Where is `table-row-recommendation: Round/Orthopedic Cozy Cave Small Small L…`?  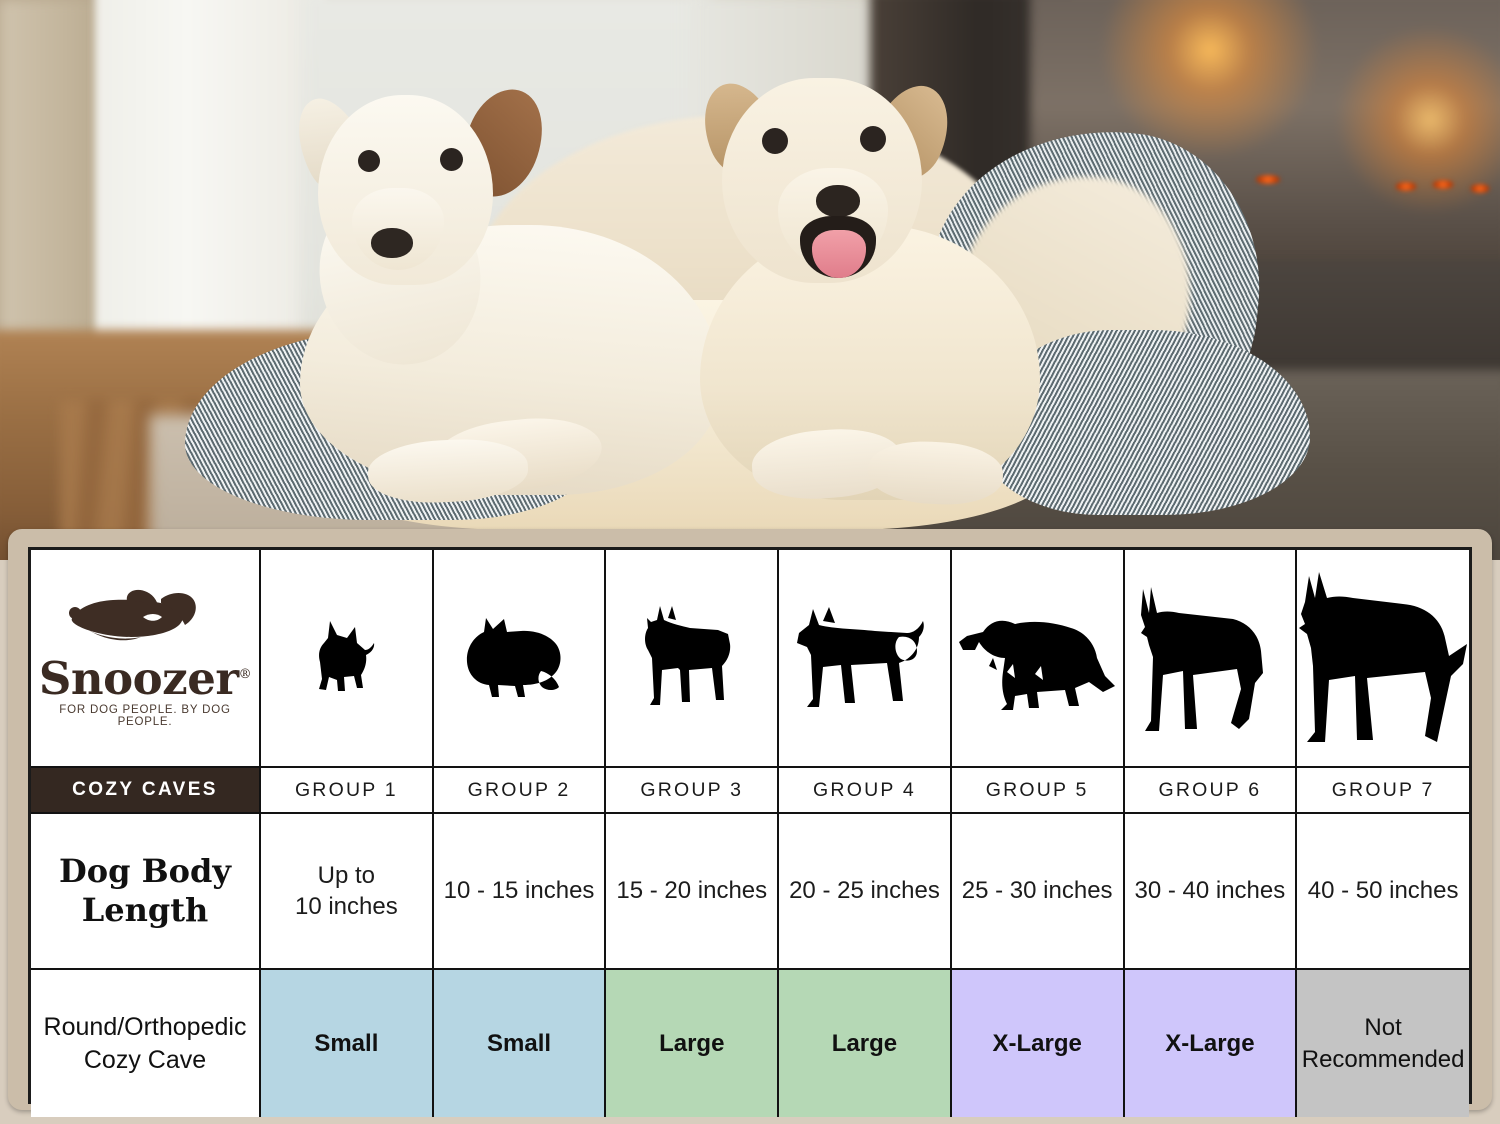
table-row-recommendation: Round/Orthopedic Cozy Cave Small Small L… is located at coordinates (750, 1042).